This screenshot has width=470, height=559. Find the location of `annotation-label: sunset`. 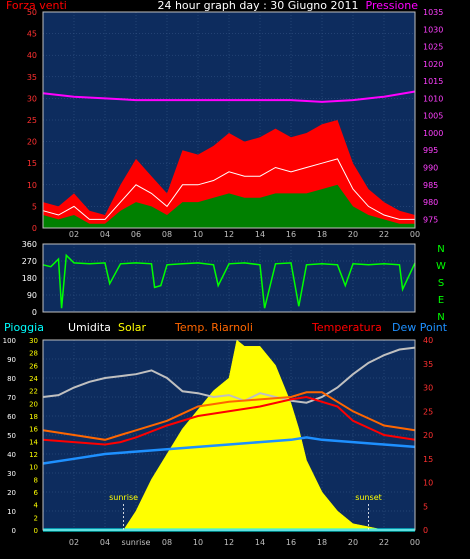

annotation-label: sunset is located at coordinates (368, 497).